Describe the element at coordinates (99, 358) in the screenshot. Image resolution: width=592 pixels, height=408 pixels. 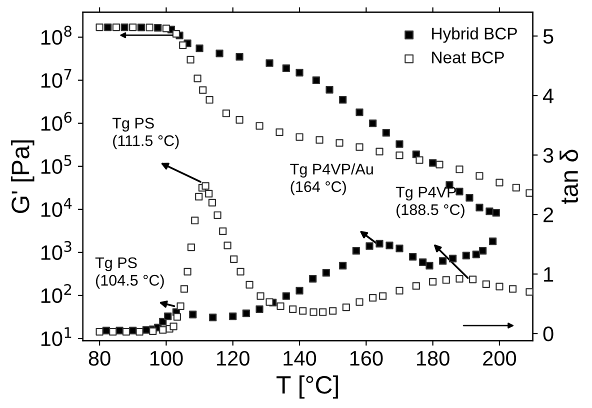
I see `x-tick-label: 80` at that location.